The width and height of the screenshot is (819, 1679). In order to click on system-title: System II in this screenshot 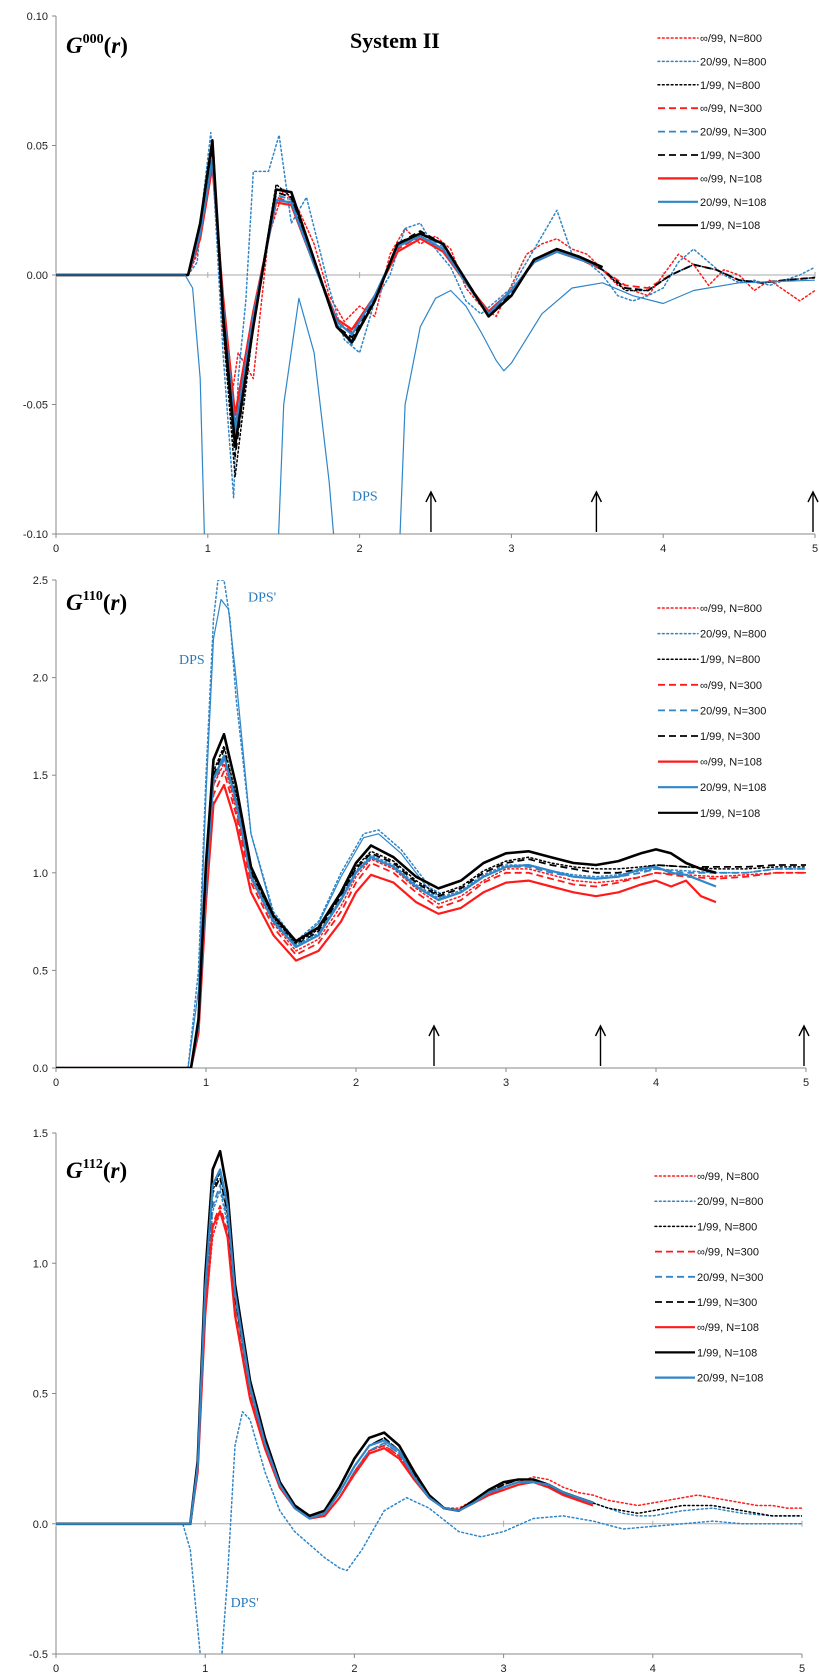, I will do `click(395, 40)`.